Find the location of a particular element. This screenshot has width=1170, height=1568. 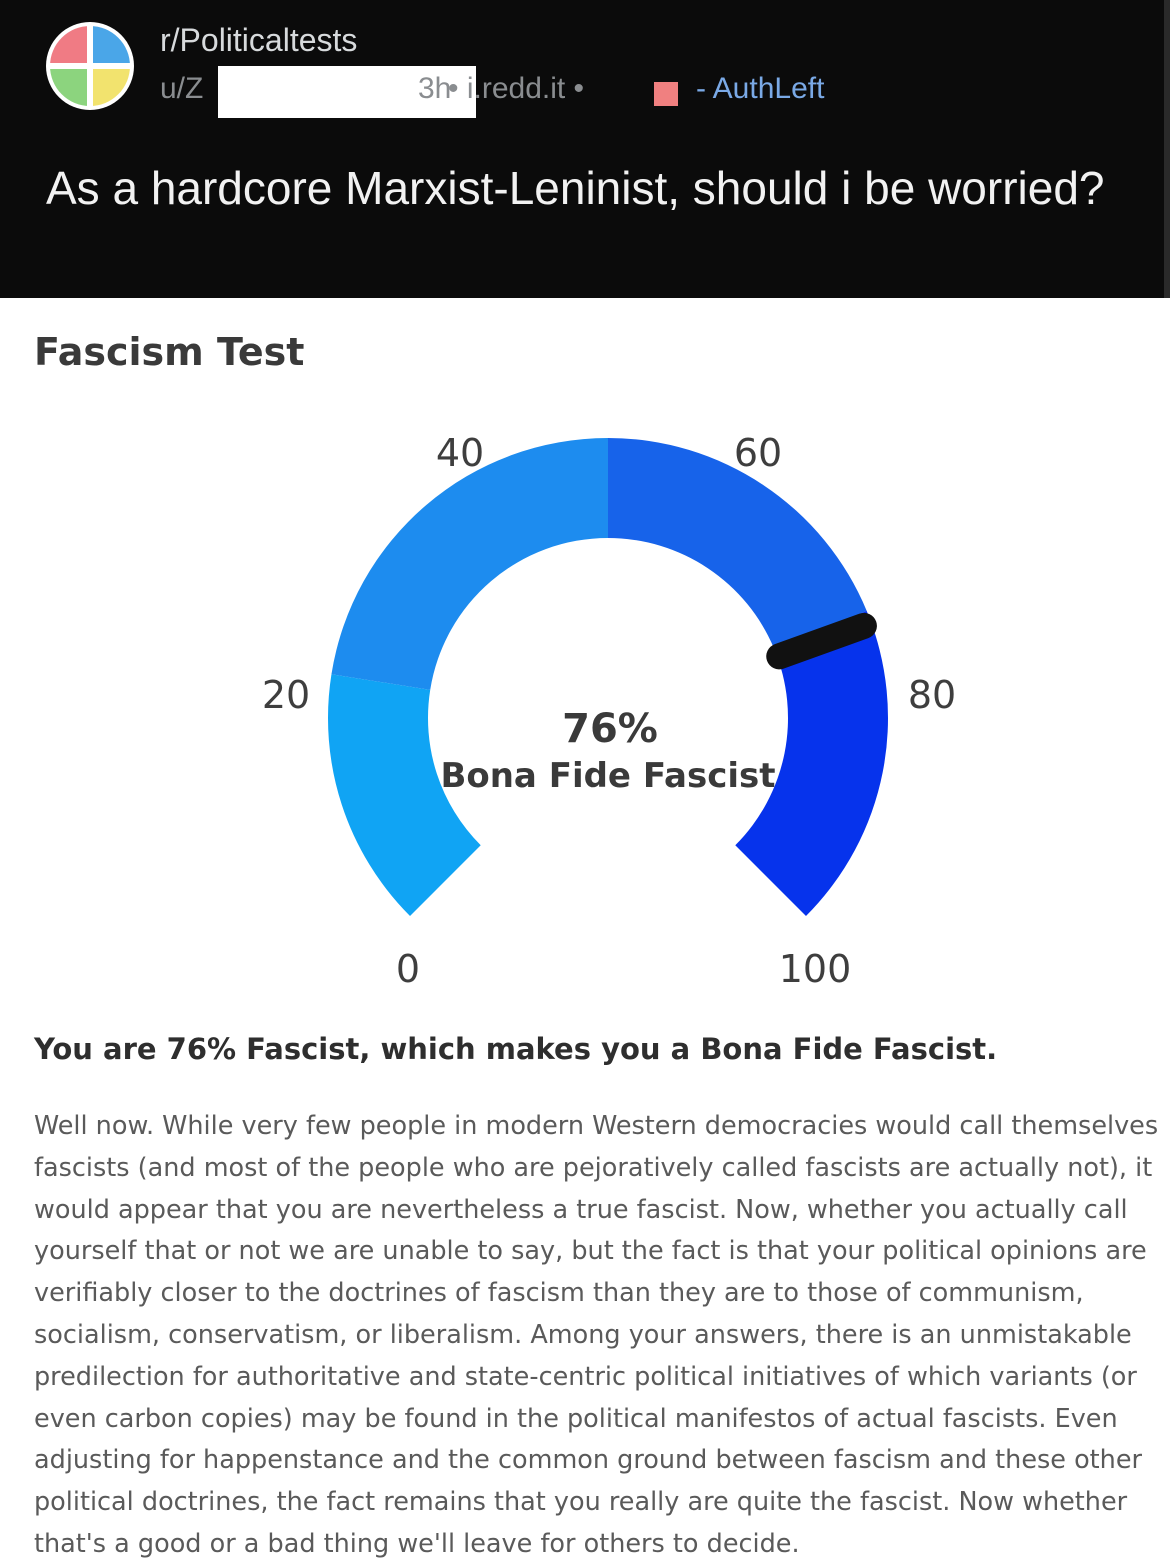

gauge-segments is located at coordinates (608, 677).